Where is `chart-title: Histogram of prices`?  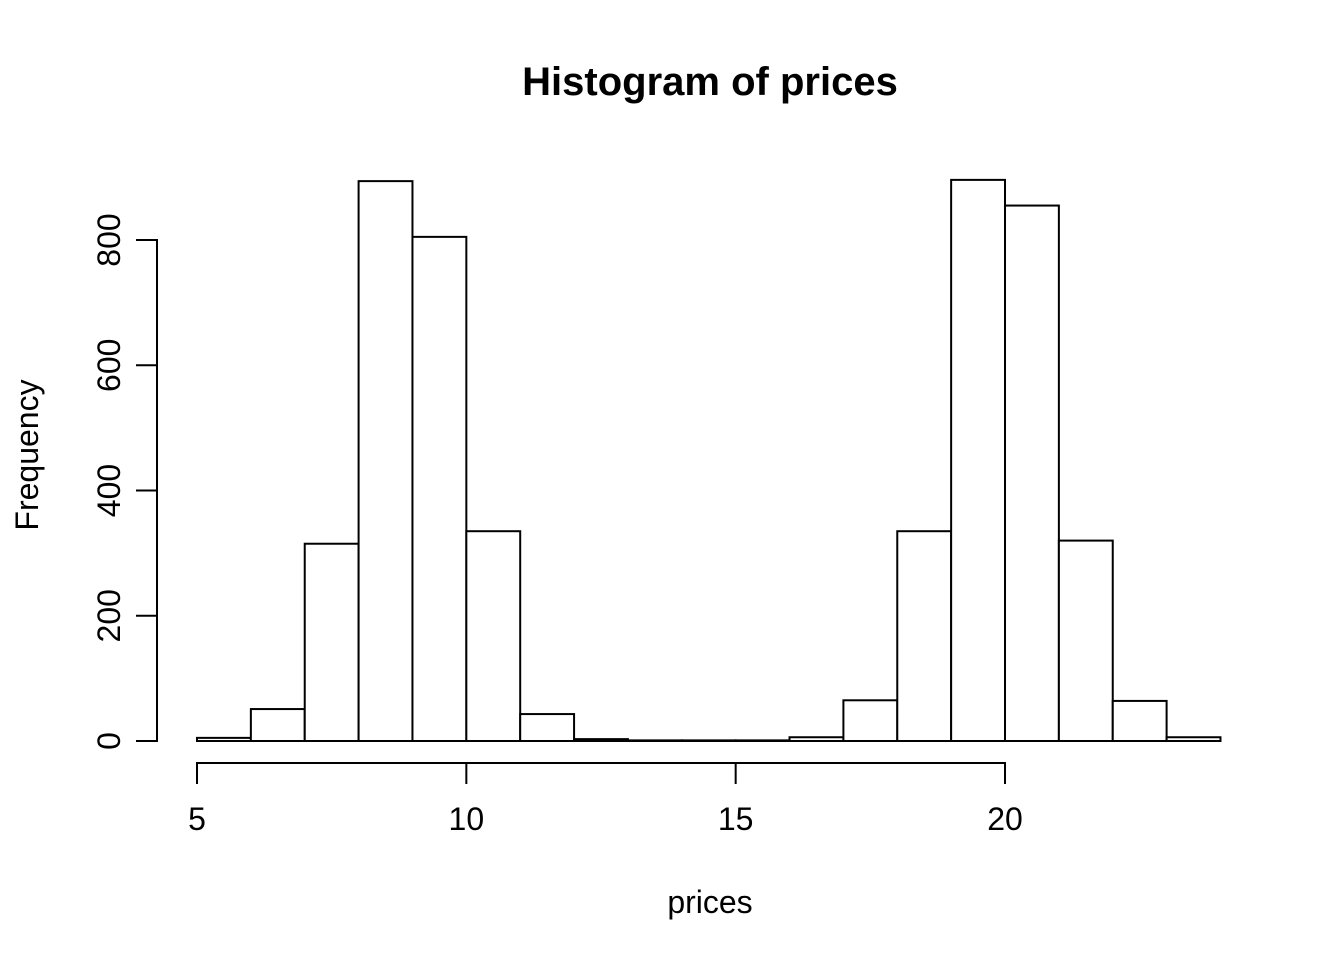
chart-title: Histogram of prices is located at coordinates (710, 82).